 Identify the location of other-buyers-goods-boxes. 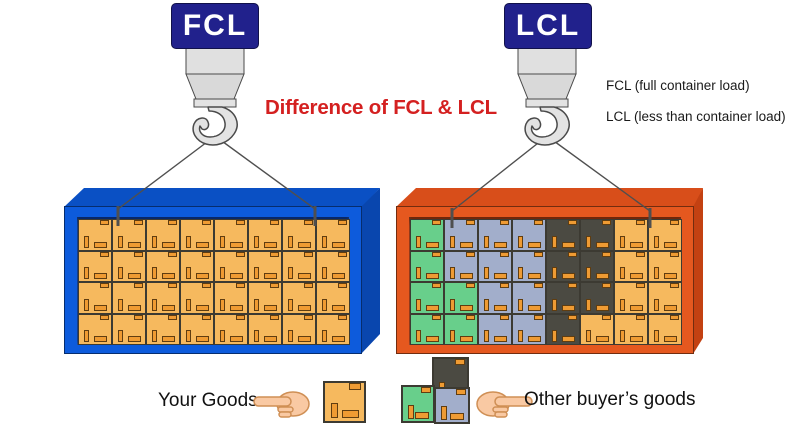
(437, 391).